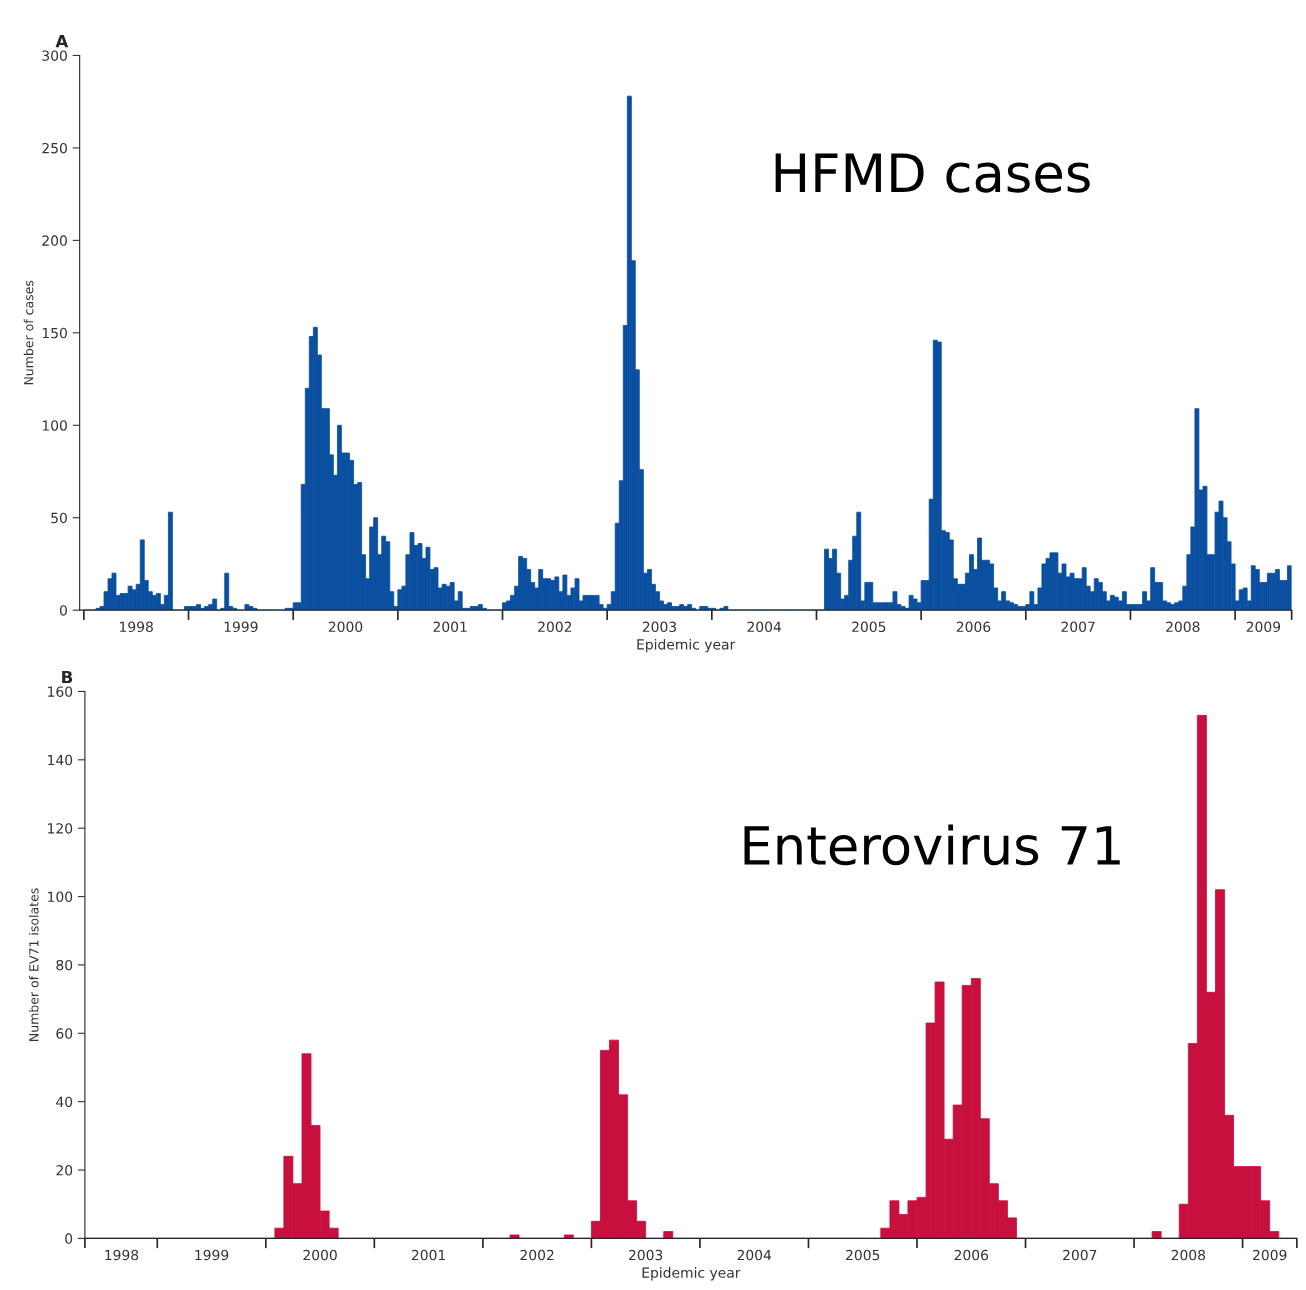 This screenshot has width=1306, height=1290. Describe the element at coordinates (62, 41) in the screenshot. I see `chart-title: A` at that location.